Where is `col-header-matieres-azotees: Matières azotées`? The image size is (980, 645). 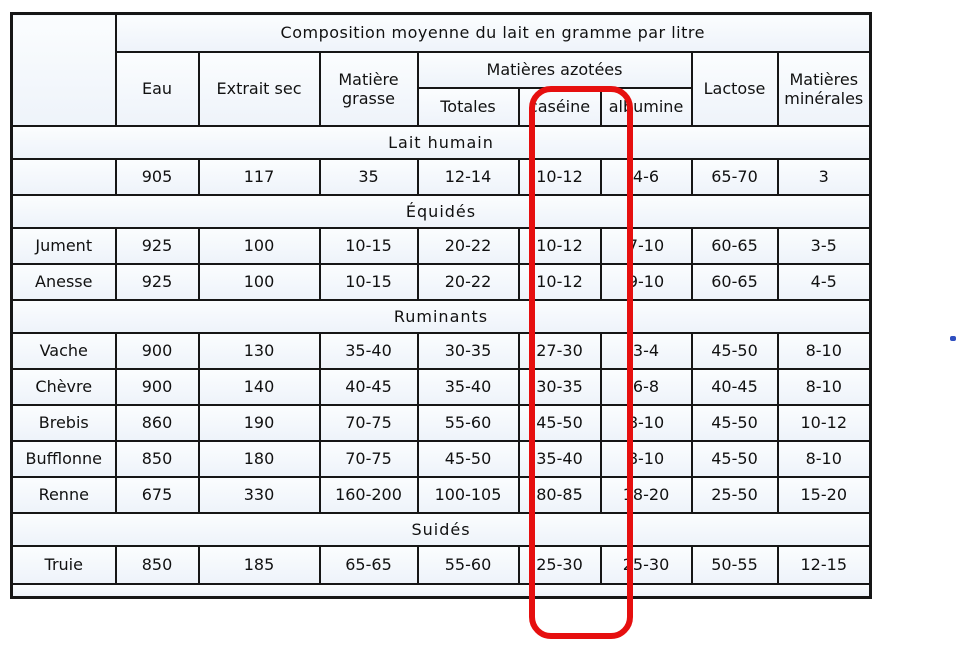
col-header-matieres-azotees: Matières azotées is located at coordinates (554, 69).